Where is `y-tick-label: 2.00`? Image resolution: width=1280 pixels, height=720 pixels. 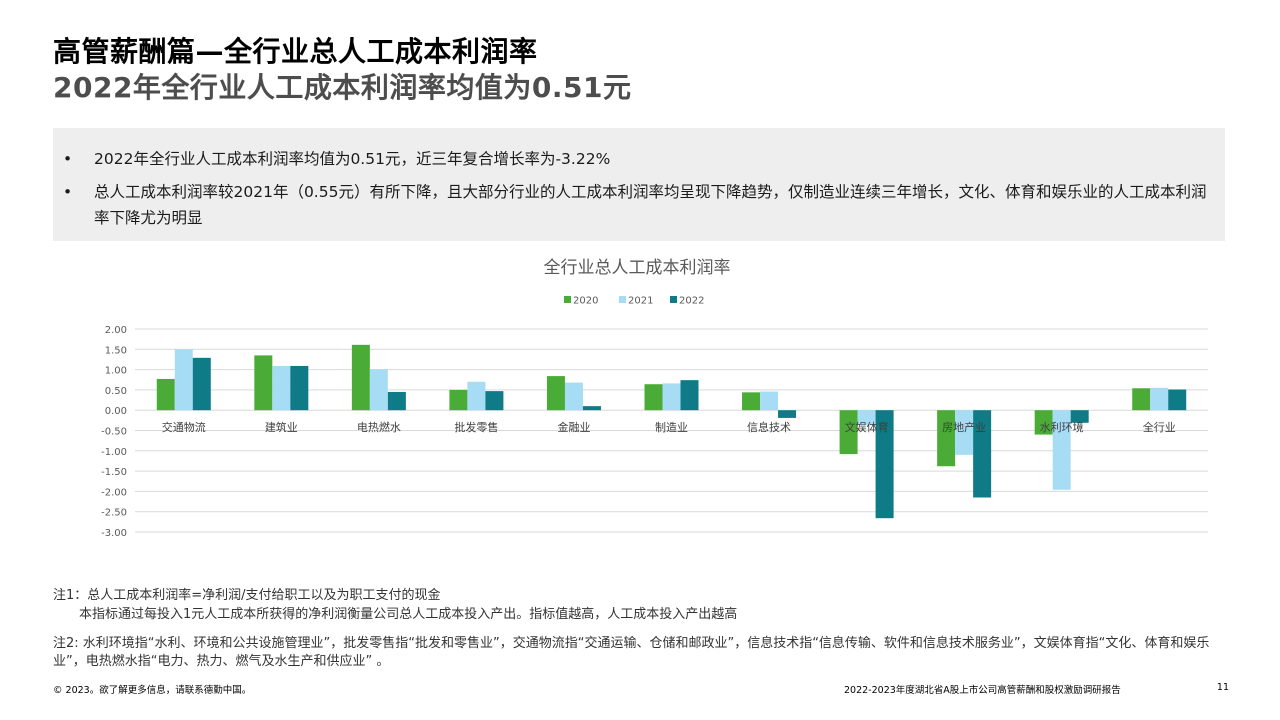 y-tick-label: 2.00 is located at coordinates (116, 330).